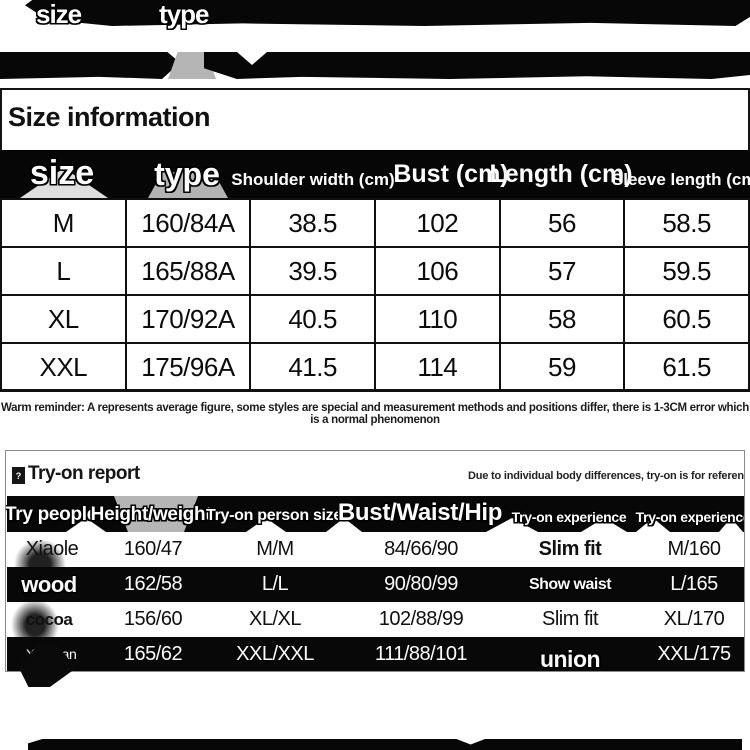 This screenshot has width=750, height=750. I want to click on col-header-type: type, so click(187, 174).